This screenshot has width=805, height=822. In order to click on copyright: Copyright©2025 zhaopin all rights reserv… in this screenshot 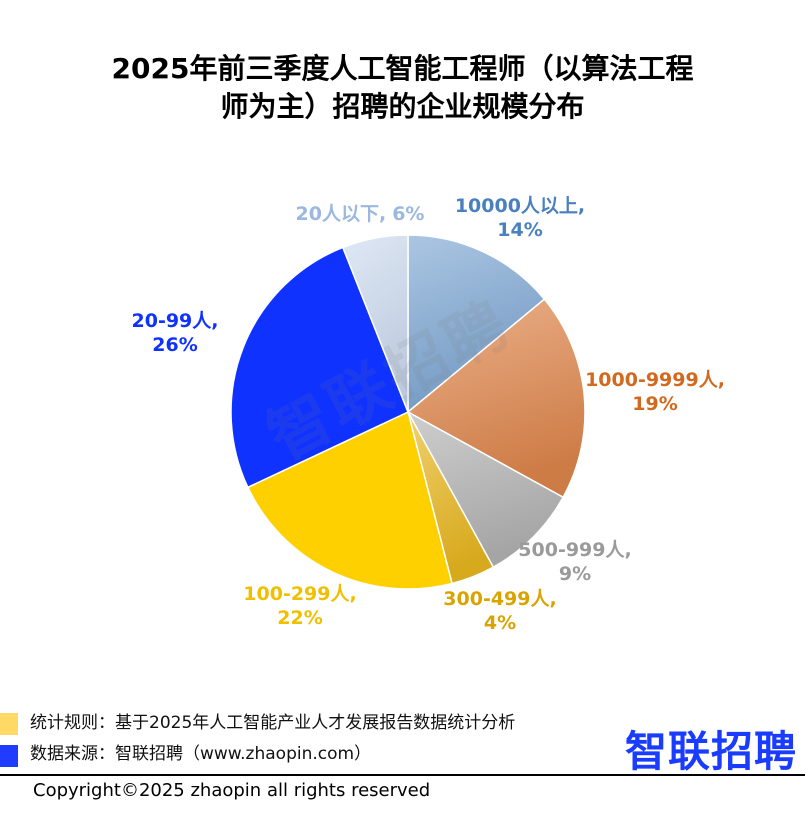, I will do `click(232, 790)`.